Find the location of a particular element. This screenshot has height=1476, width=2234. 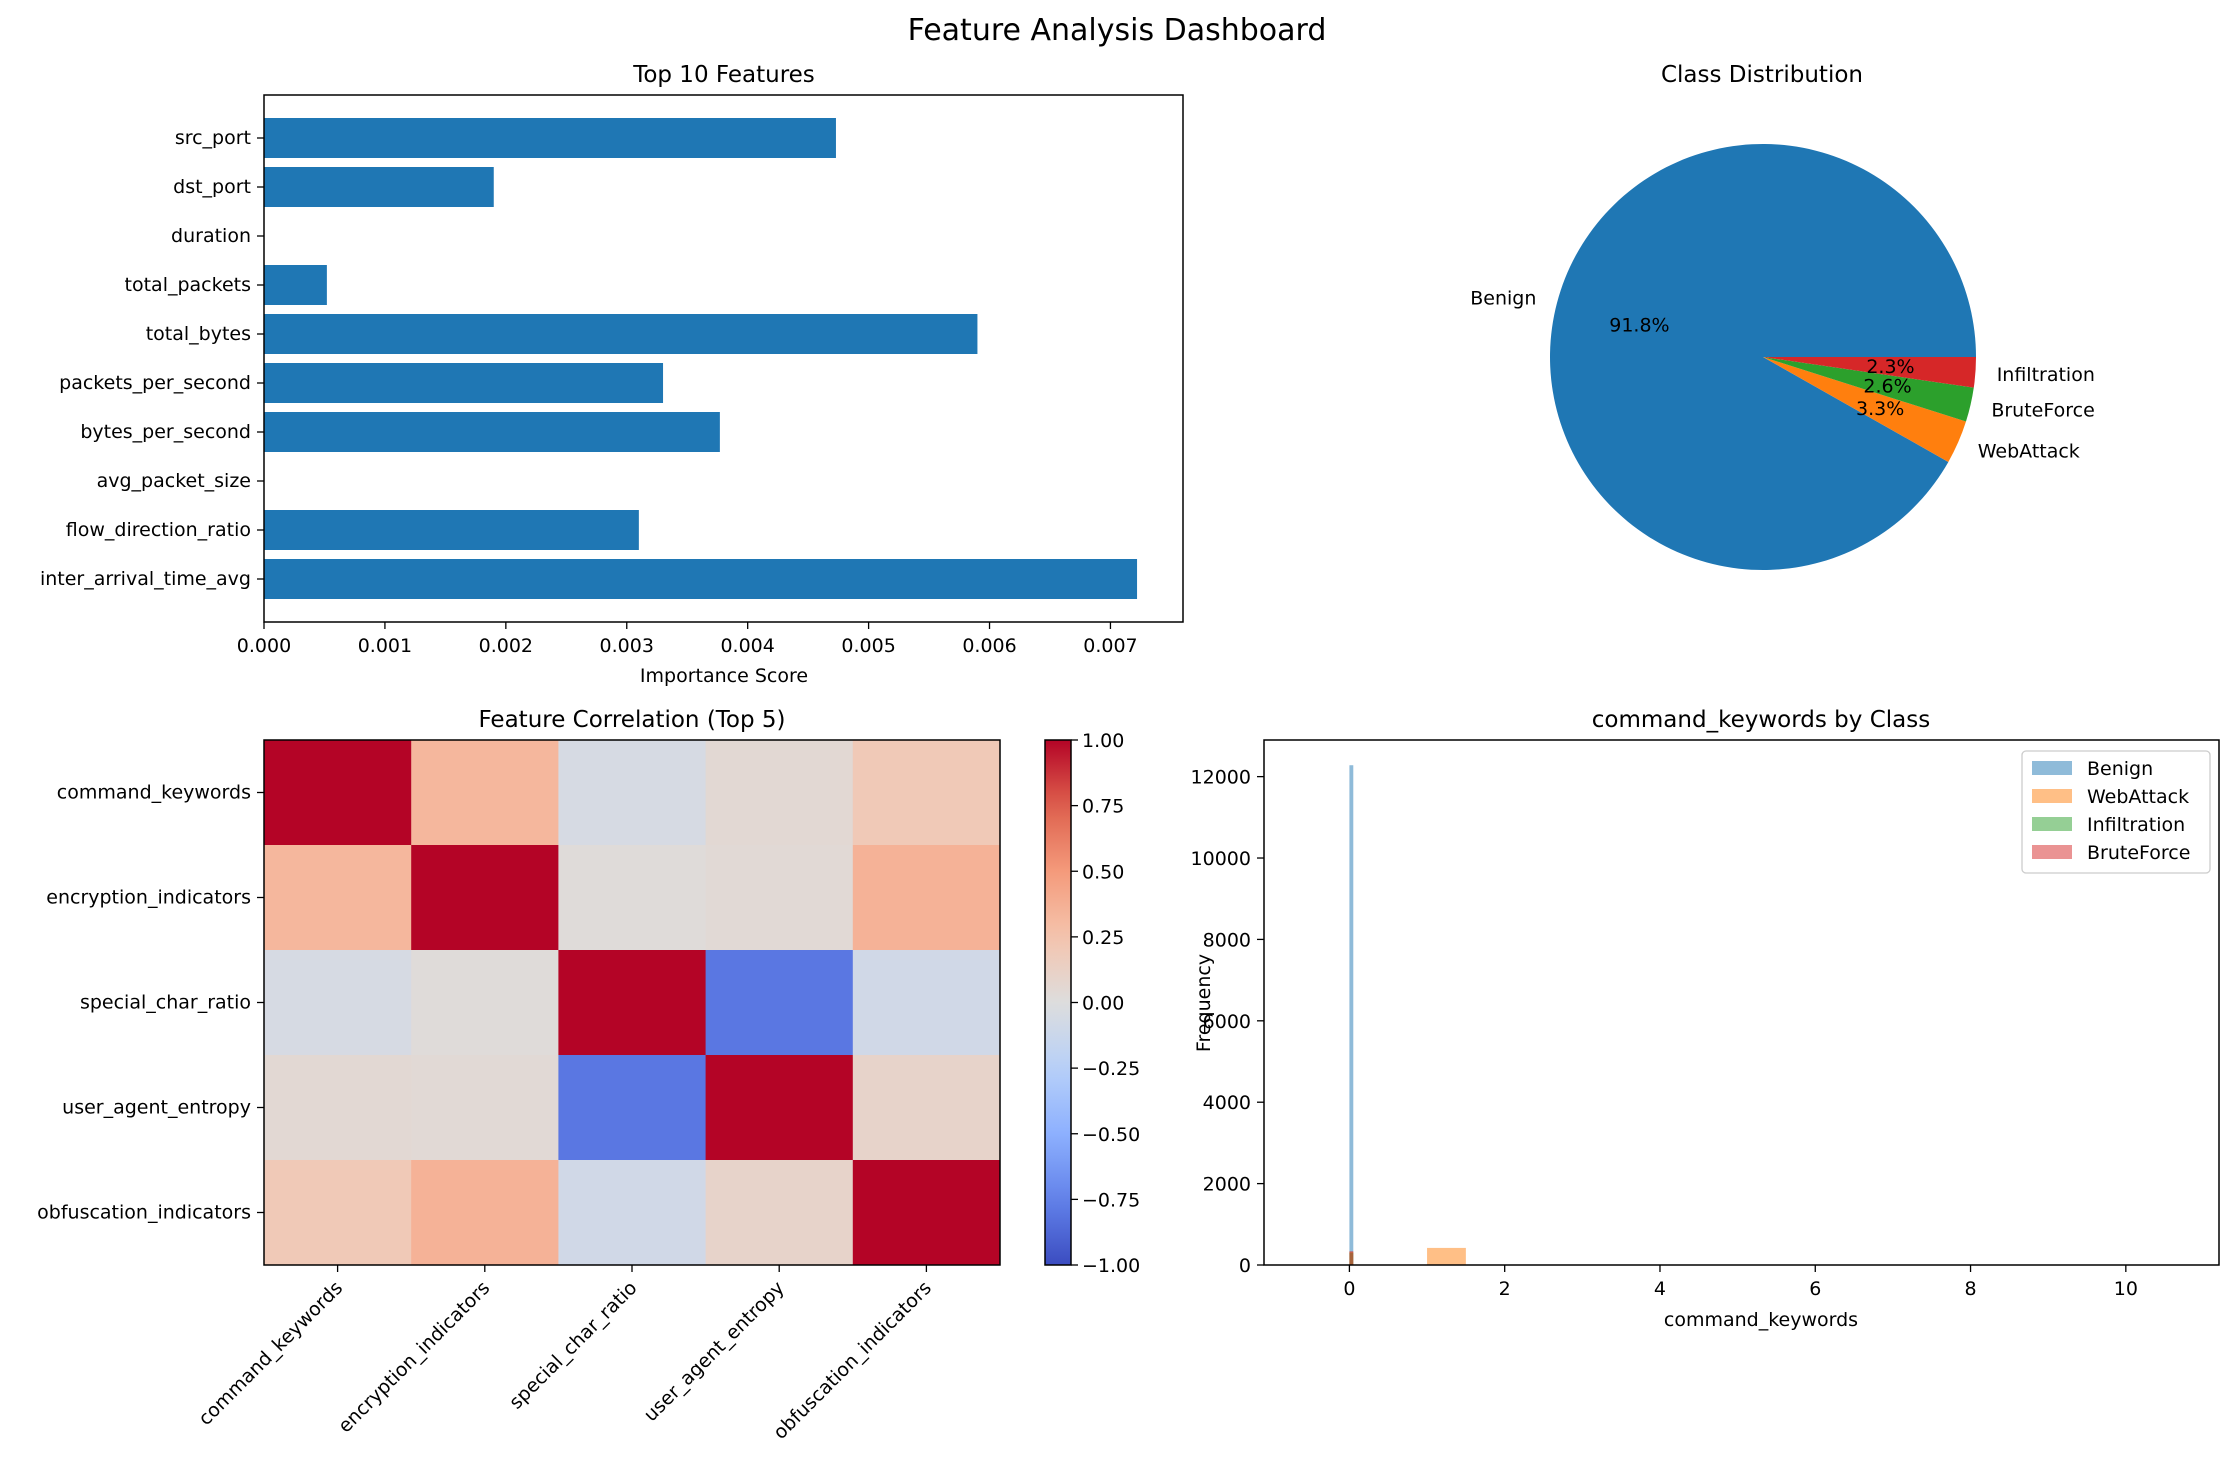

histogram-title: command_keywords by Class is located at coordinates (1761, 720).